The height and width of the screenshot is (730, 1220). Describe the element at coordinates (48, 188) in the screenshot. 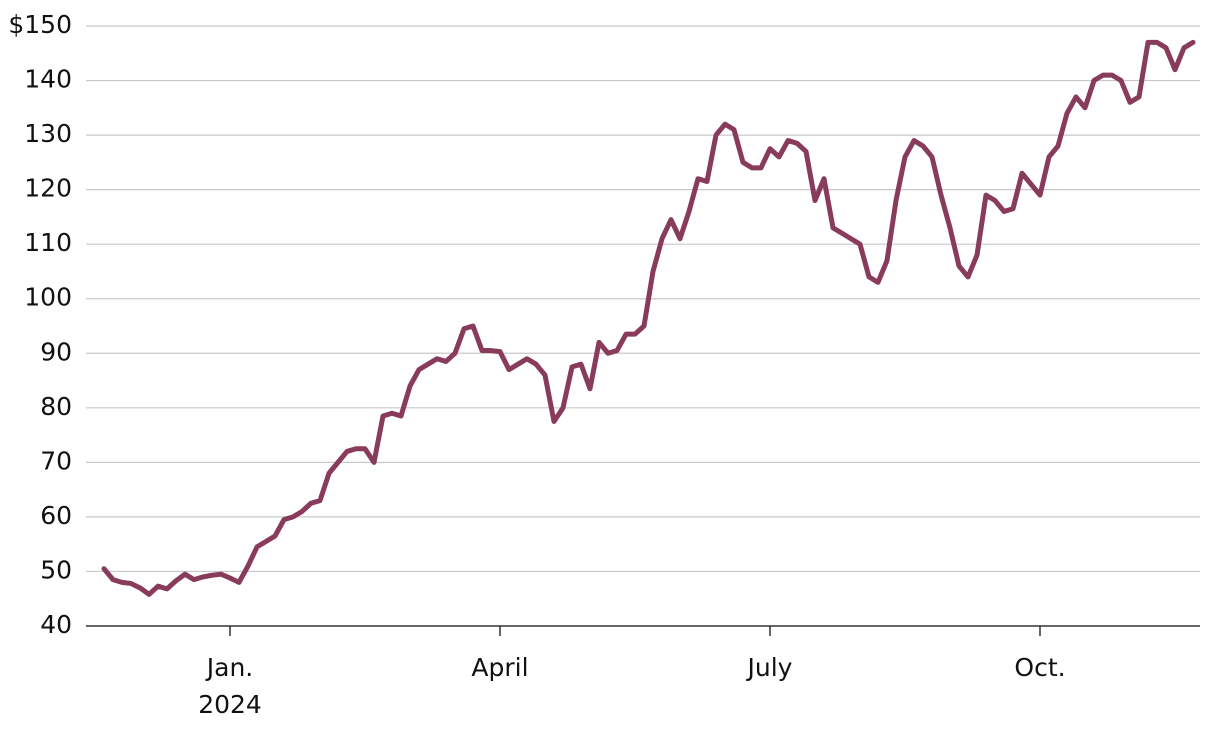

I see `y-tick-label: 120` at that location.